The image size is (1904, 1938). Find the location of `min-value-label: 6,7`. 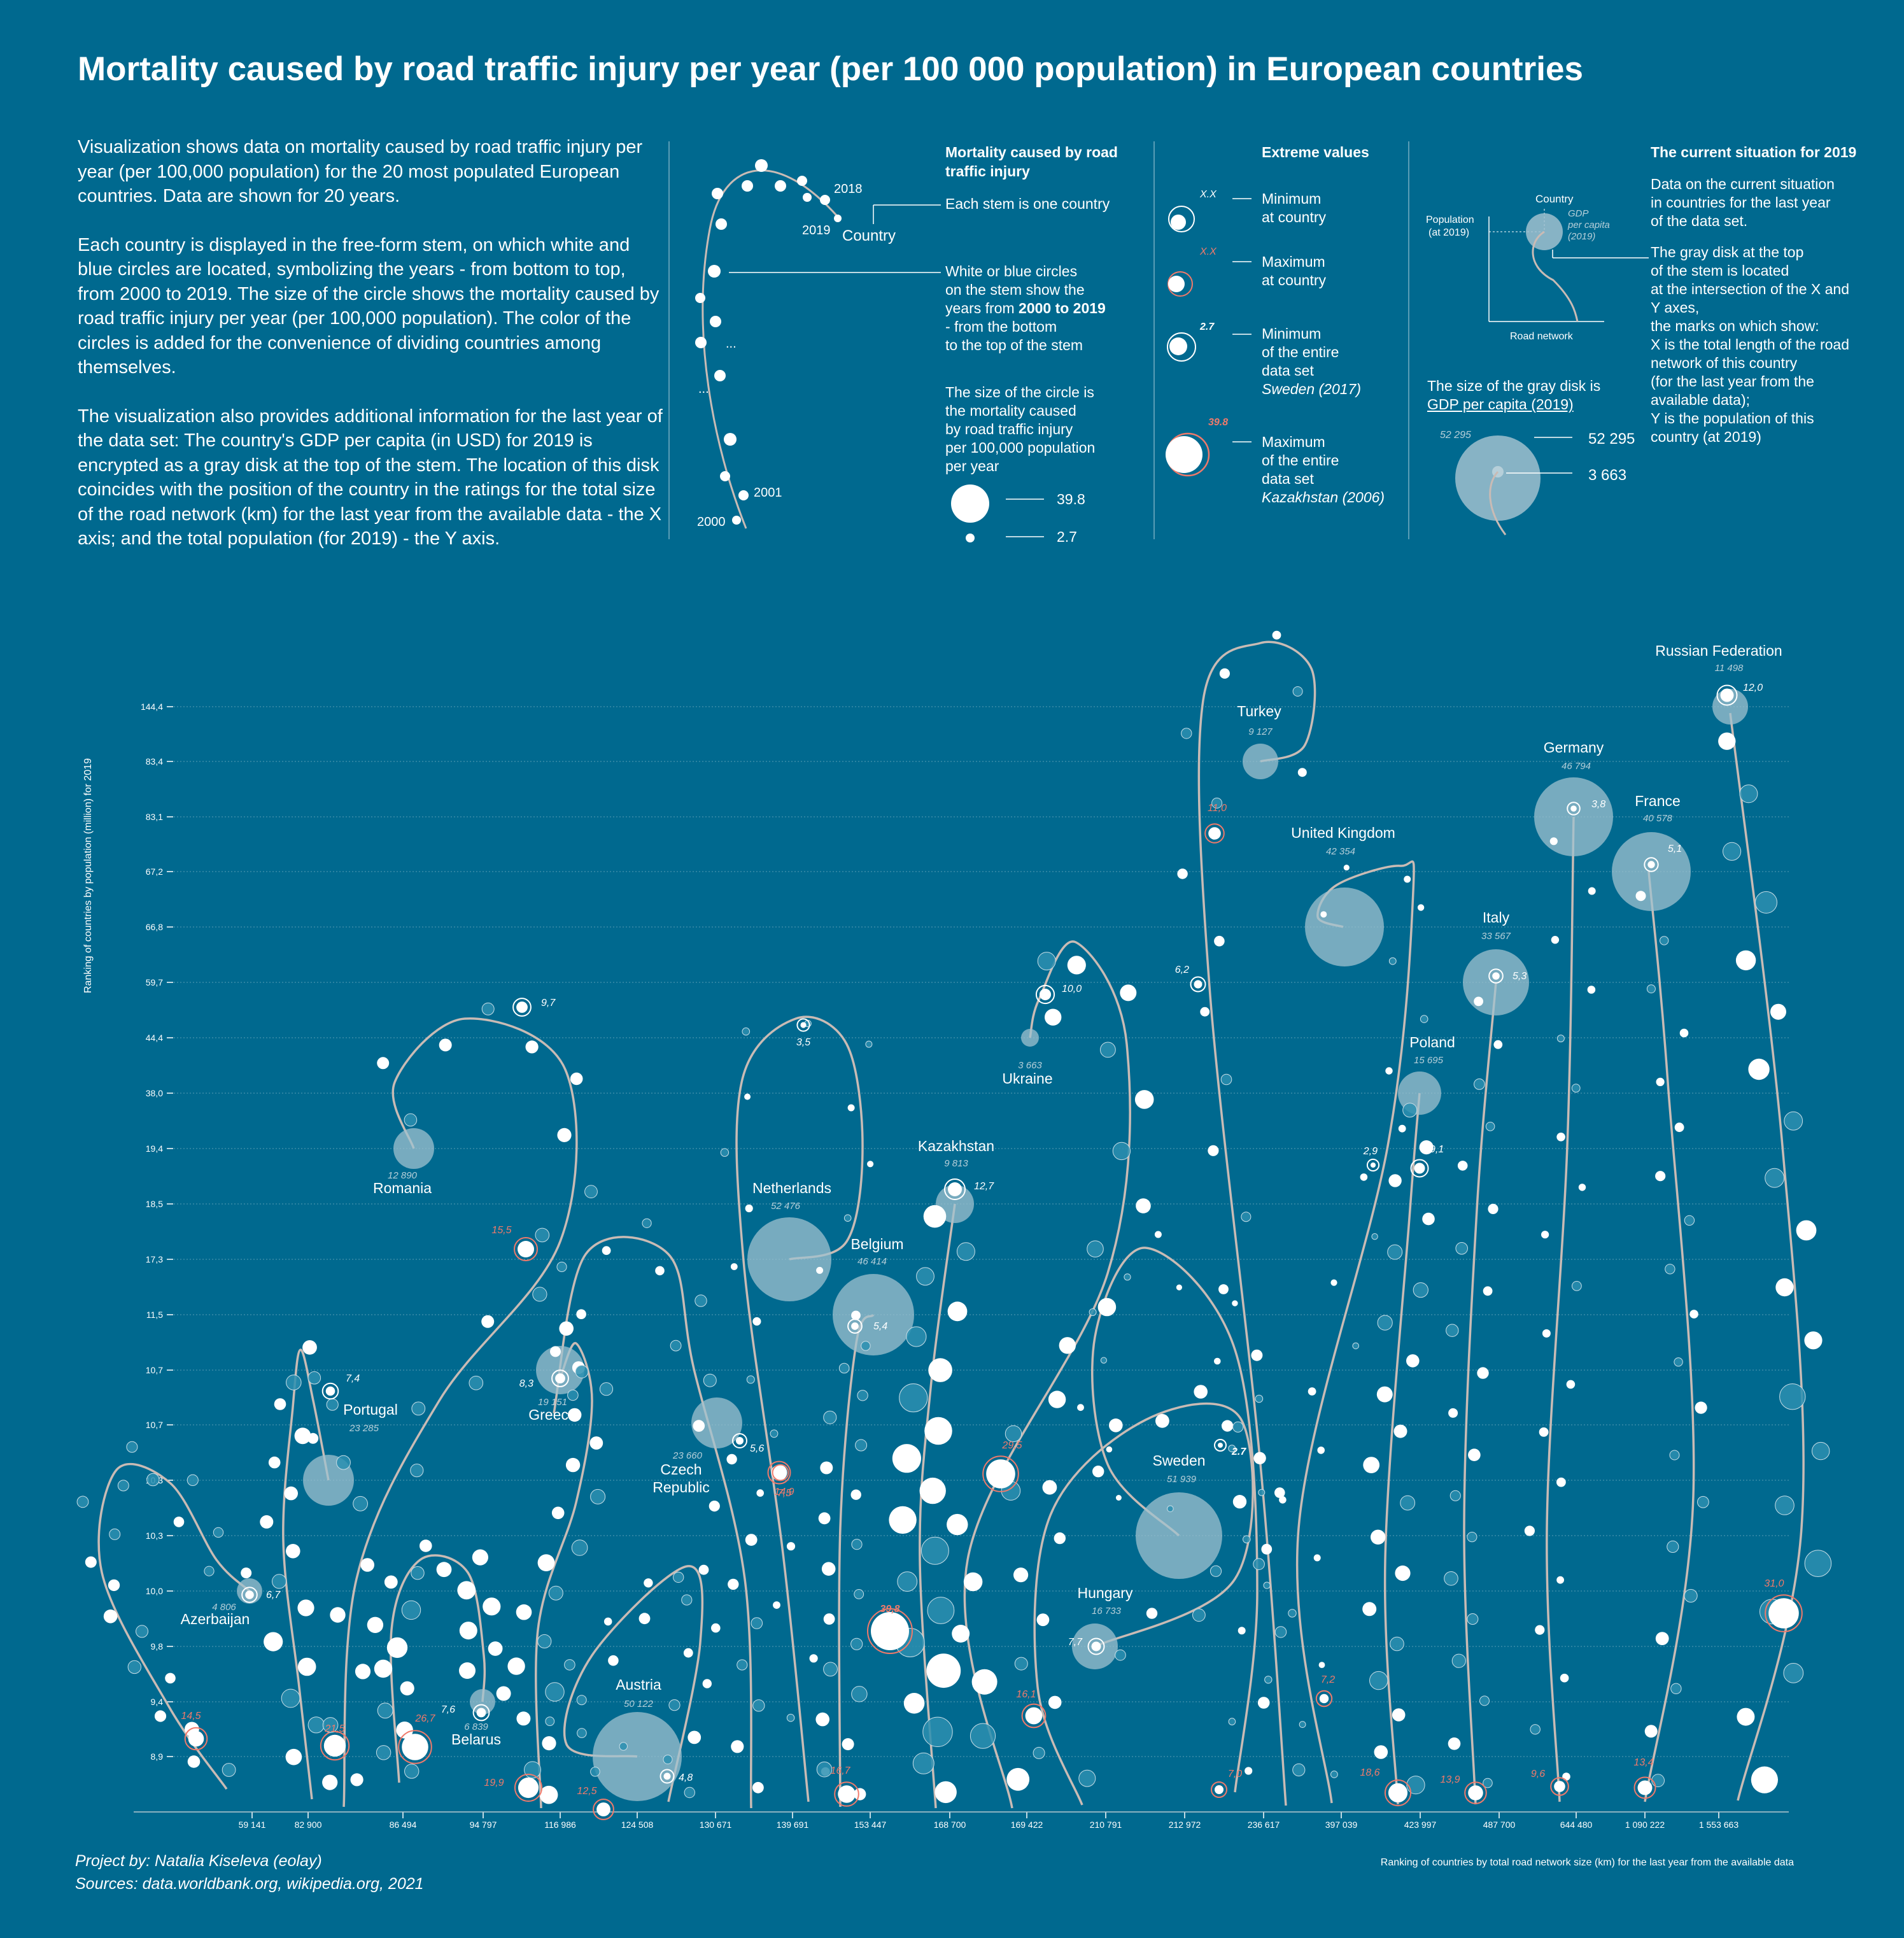

min-value-label: 6,7 is located at coordinates (273, 1596).